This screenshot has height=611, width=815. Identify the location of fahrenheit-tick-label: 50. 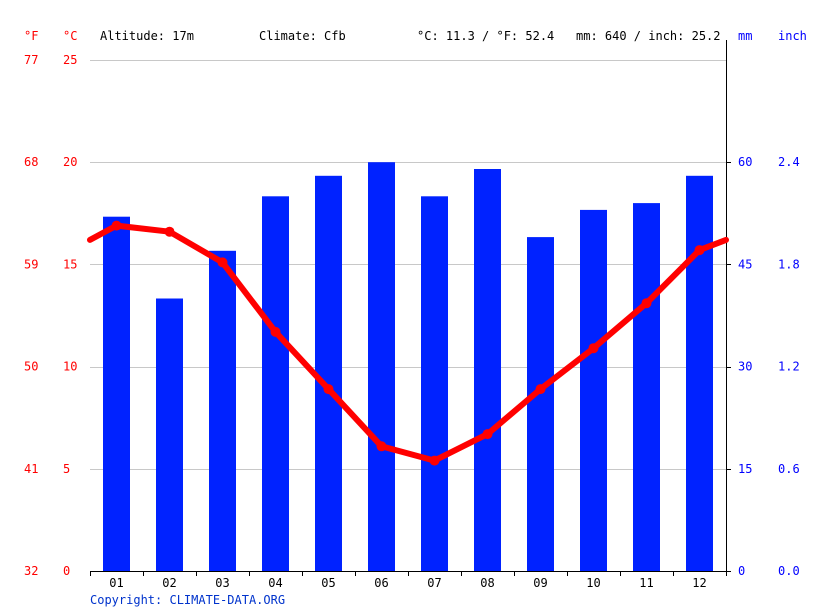
(31, 367).